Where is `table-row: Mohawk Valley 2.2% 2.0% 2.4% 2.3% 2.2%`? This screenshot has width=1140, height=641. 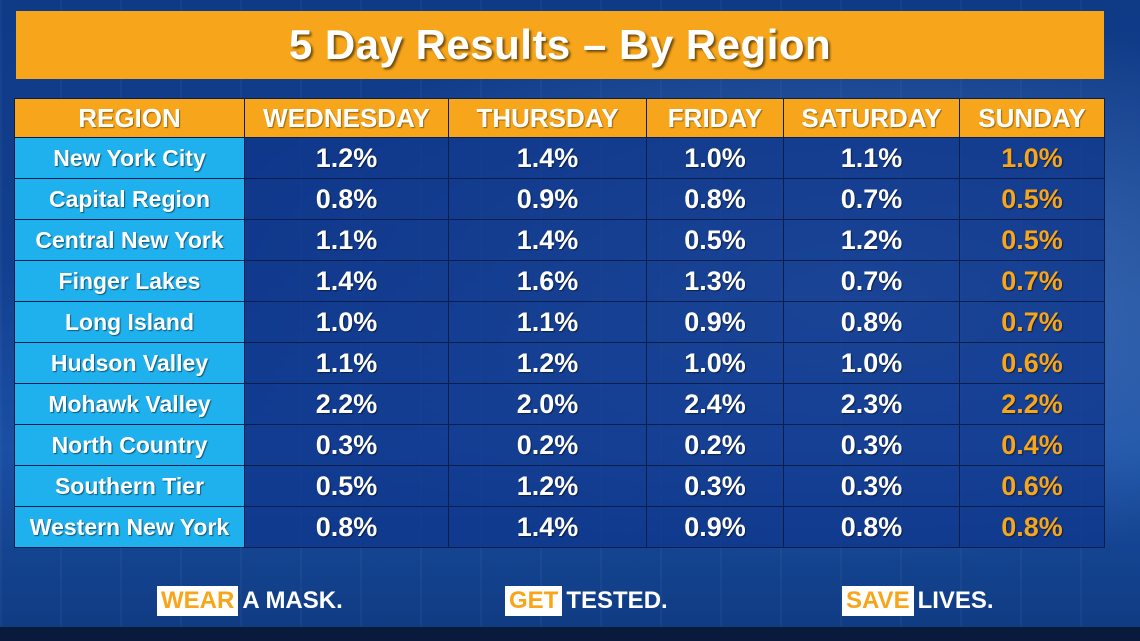
table-row: Mohawk Valley 2.2% 2.0% 2.4% 2.3% 2.2% is located at coordinates (559, 404).